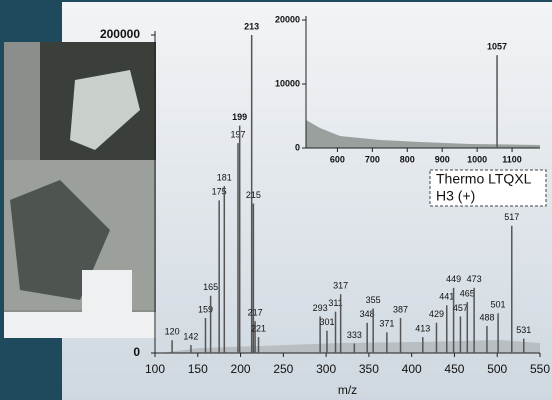  I want to click on peak-label: 311, so click(335, 303).